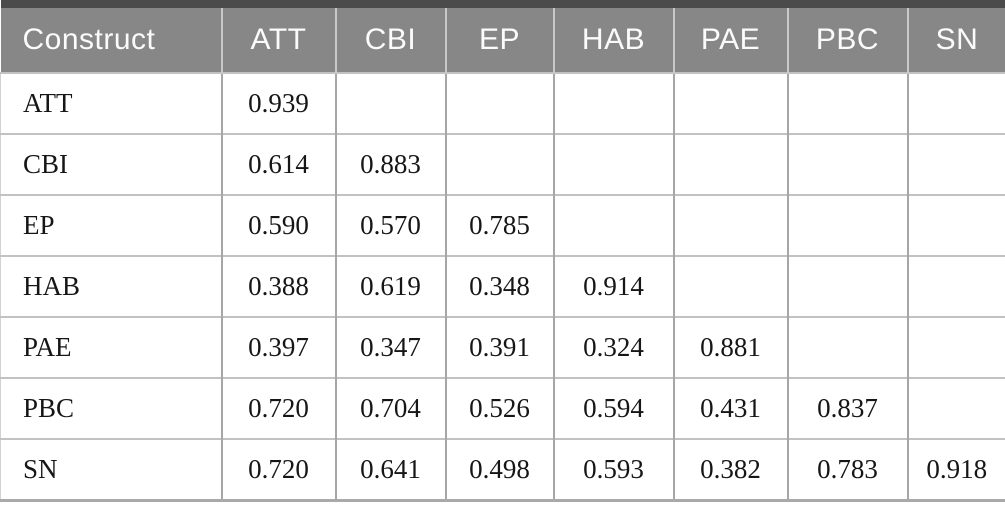 The image size is (1005, 521). What do you see at coordinates (111, 103) in the screenshot?
I see `row-label-att: ATT` at bounding box center [111, 103].